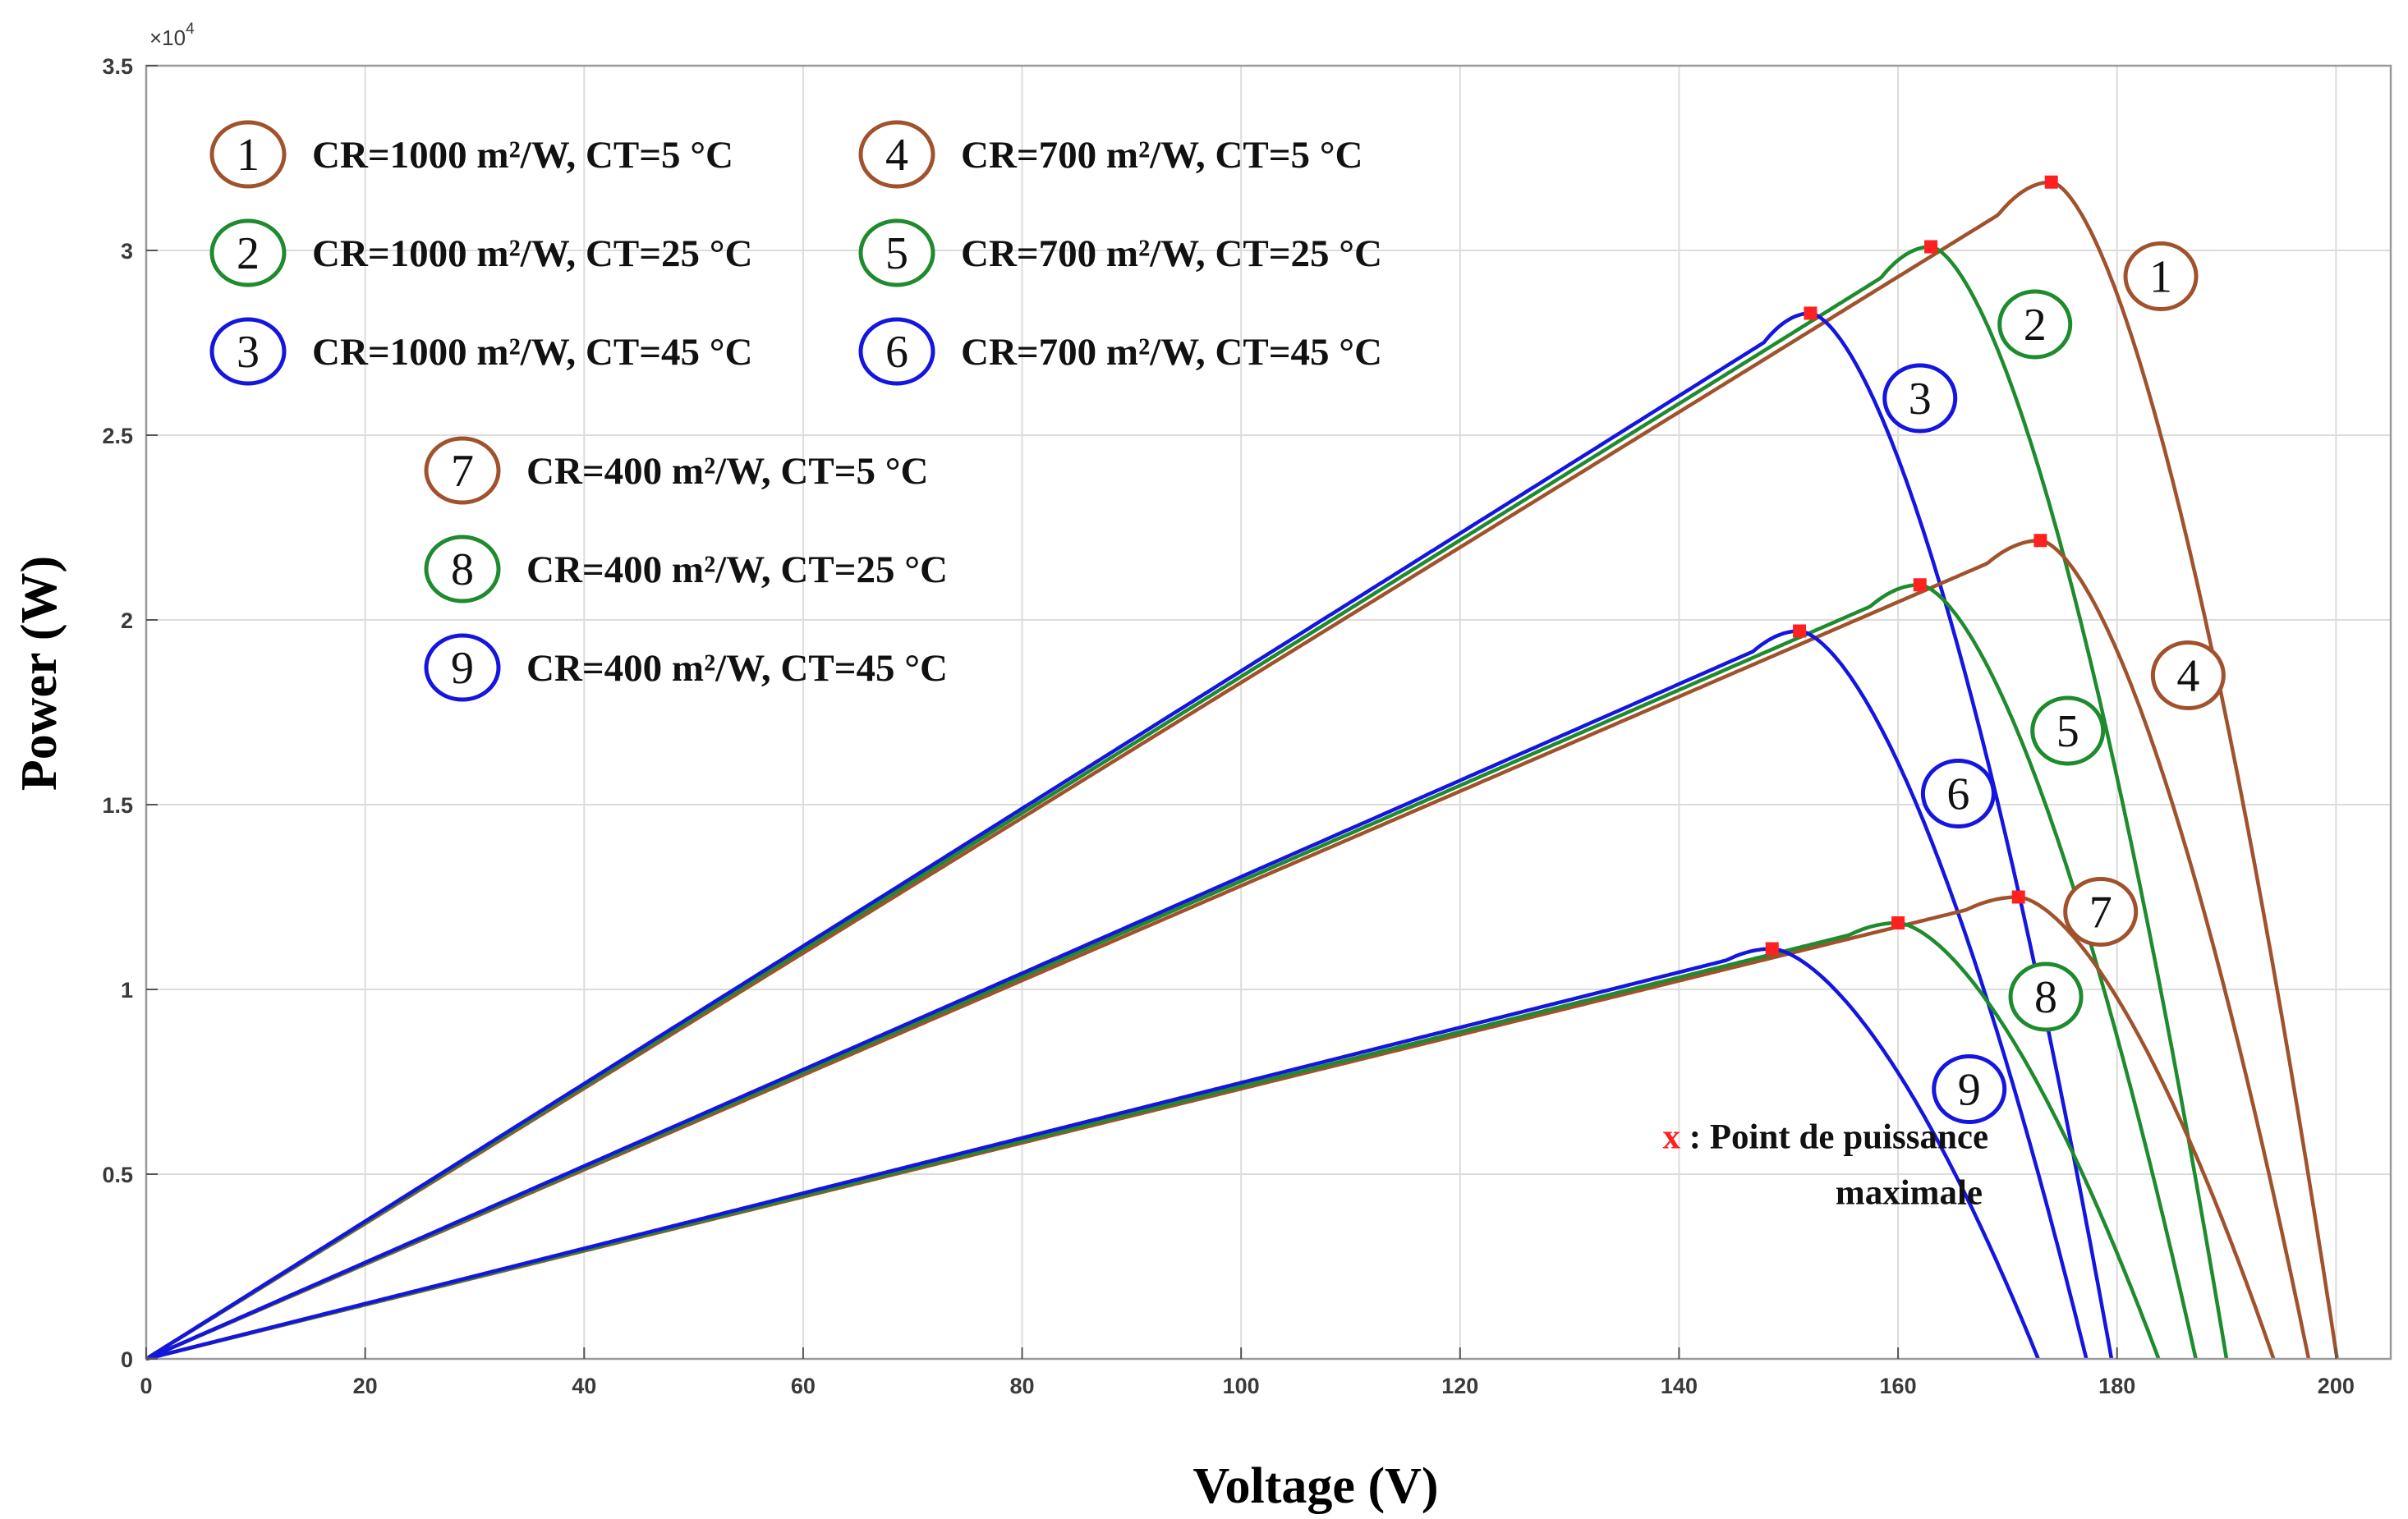  Describe the element at coordinates (1909, 1194) in the screenshot. I see `mpp-annotation-line2: maximale` at that location.